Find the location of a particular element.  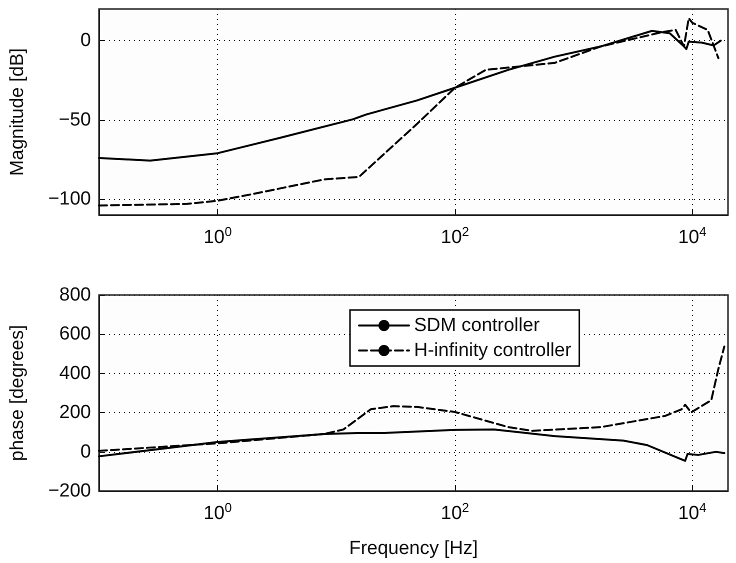

y-tick-label: 800 is located at coordinates (75, 295).